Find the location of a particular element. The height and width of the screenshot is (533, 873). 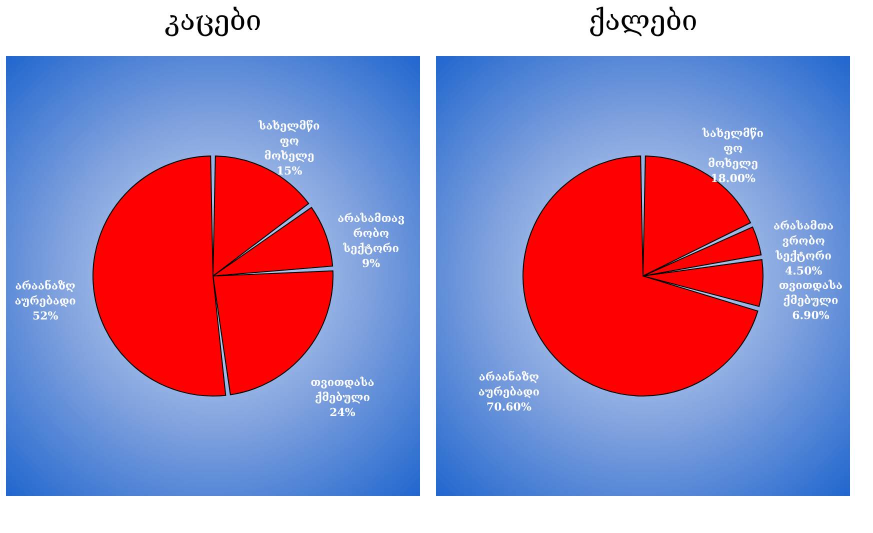

chart-title: კაცები is located at coordinates (213, 20).